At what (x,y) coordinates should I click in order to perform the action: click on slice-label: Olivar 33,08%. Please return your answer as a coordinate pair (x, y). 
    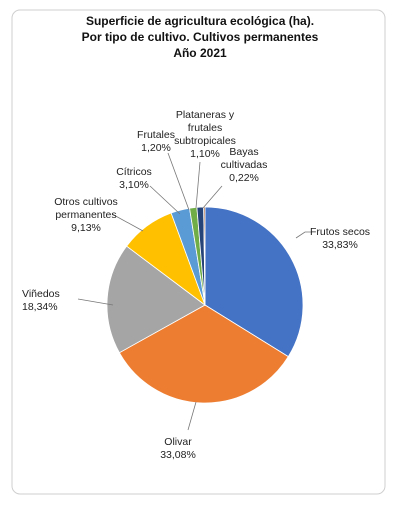
    Looking at the image, I should click on (178, 449).